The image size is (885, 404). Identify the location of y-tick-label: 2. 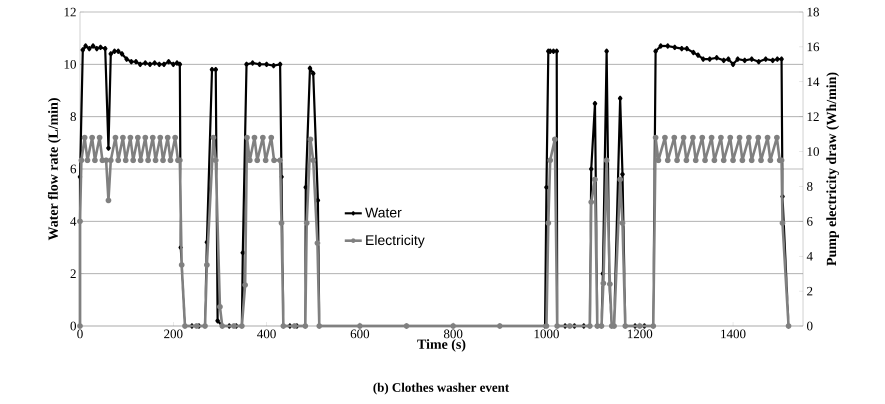
(73, 273).